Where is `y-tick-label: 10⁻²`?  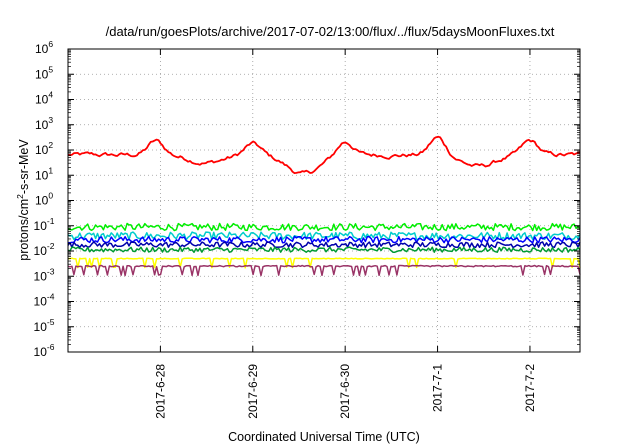 y-tick-label: 10⁻² is located at coordinates (44, 249).